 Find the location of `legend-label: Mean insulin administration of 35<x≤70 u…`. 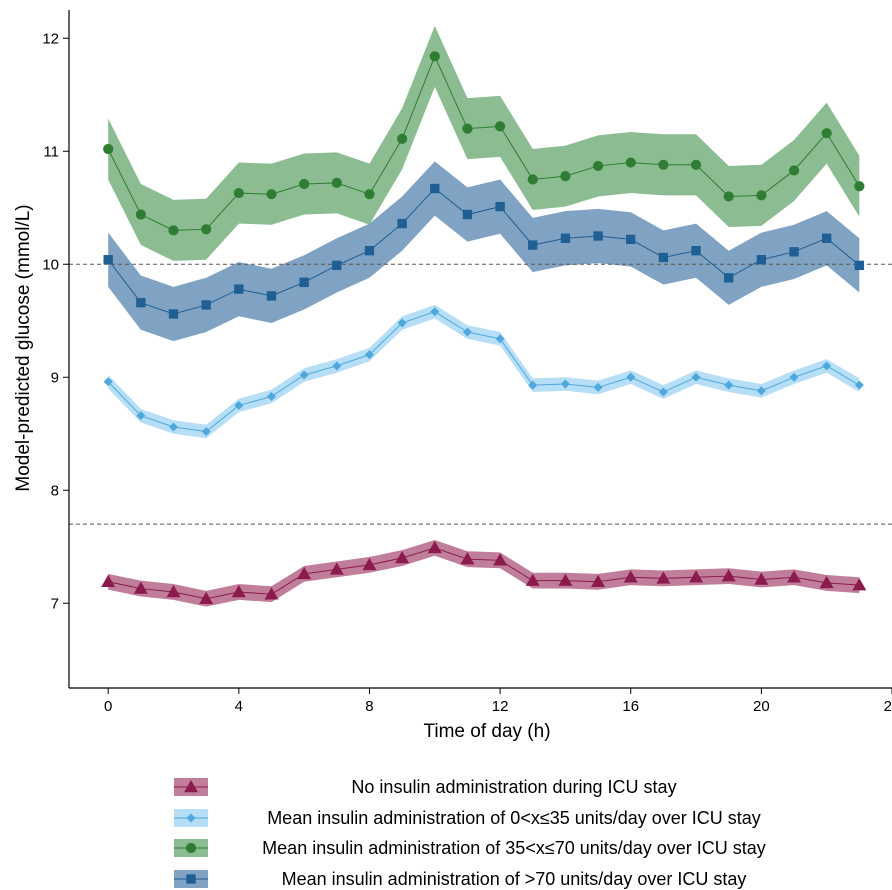

legend-label: Mean insulin administration of 35<x≤70 u… is located at coordinates (514, 848).